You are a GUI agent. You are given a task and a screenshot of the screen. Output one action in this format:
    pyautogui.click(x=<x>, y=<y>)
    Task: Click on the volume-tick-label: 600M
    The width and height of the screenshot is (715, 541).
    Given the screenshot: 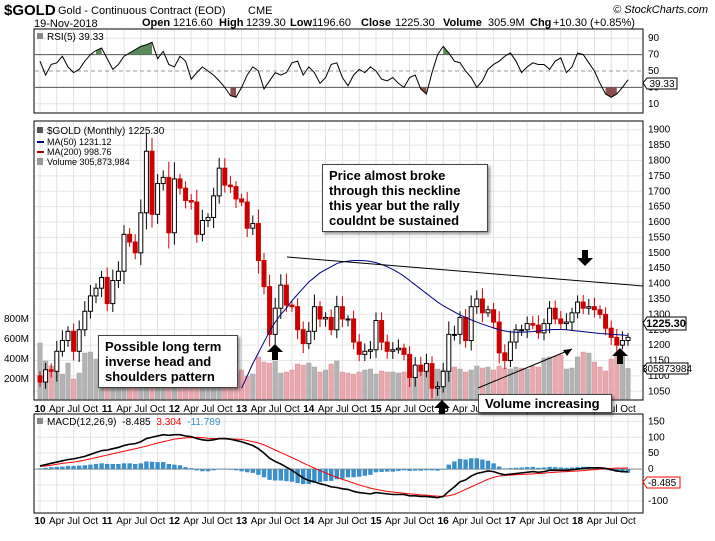 What is the action you would take?
    pyautogui.click(x=16, y=339)
    